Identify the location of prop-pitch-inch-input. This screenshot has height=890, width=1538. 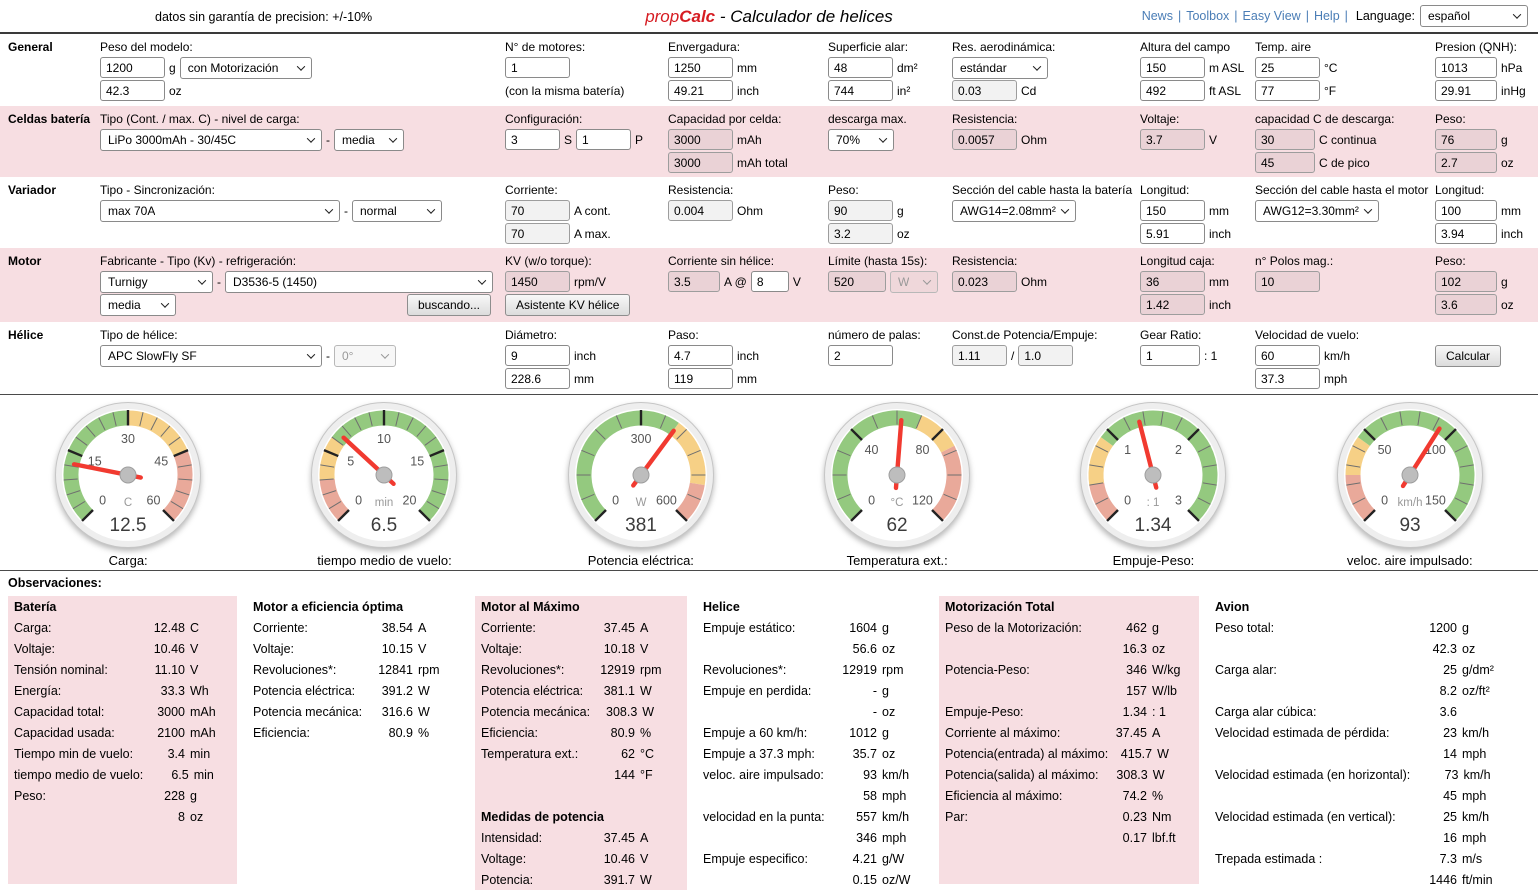
(700, 355).